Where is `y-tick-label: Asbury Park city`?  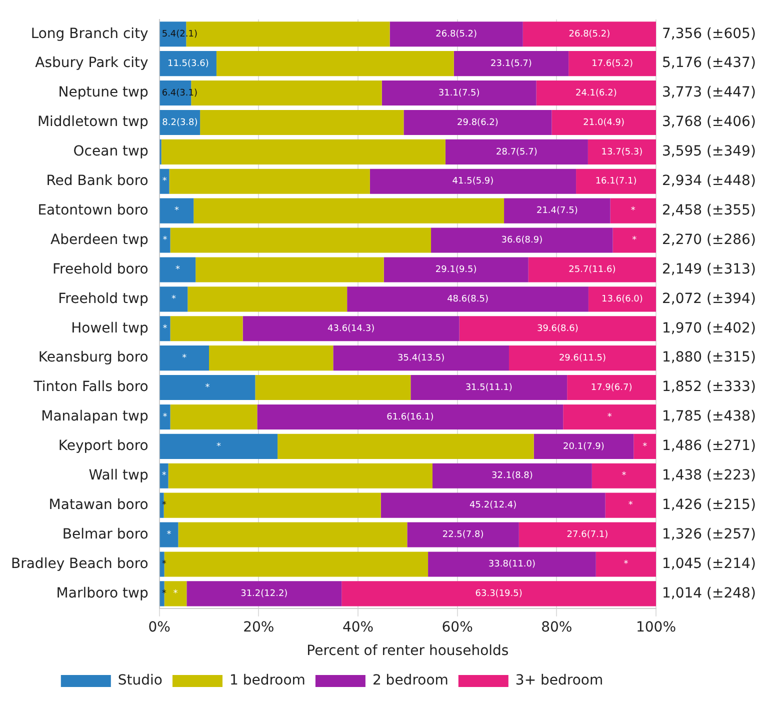
y-tick-label: Asbury Park city is located at coordinates (91, 63).